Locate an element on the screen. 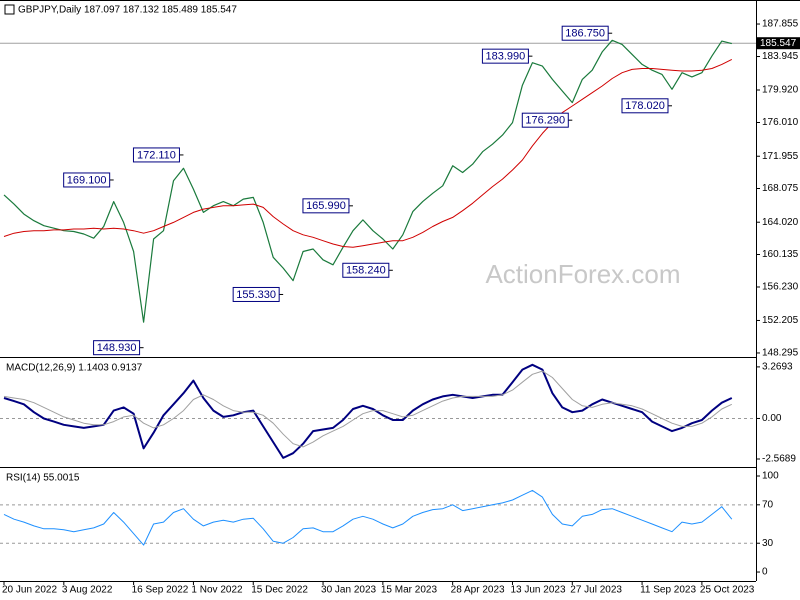  x-tick-label: 3 Aug 2022 is located at coordinates (87, 590).